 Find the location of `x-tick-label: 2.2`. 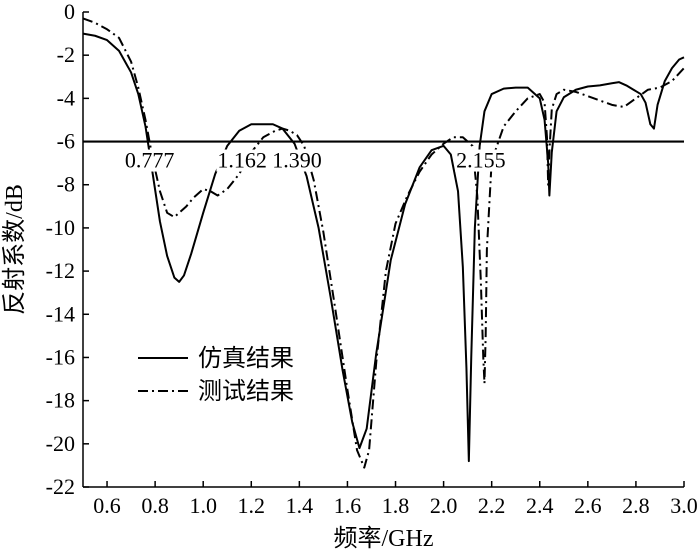

x-tick-label: 2.2 is located at coordinates (492, 505).